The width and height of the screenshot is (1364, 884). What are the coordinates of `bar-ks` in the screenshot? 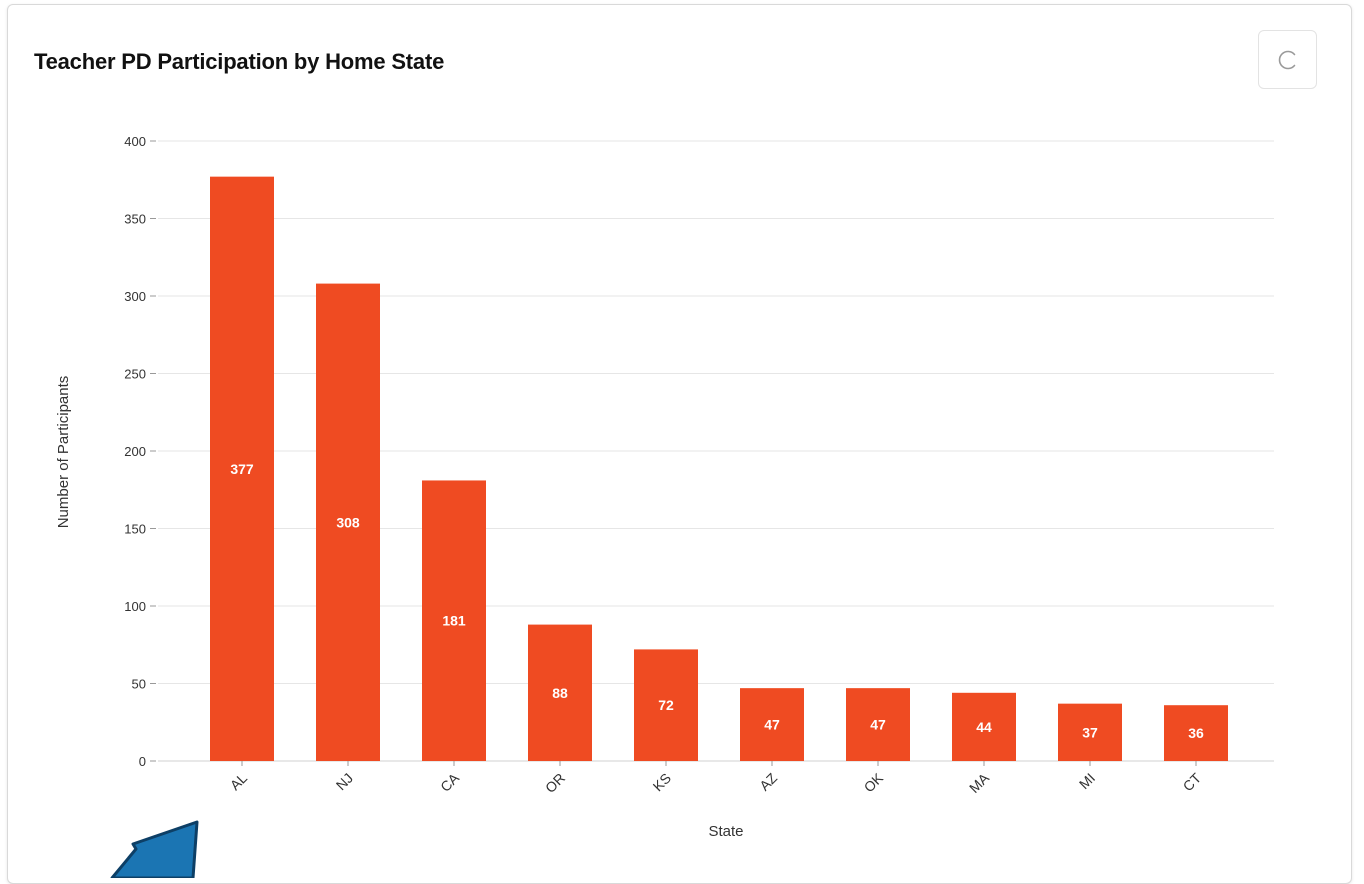 It's located at (666, 705).